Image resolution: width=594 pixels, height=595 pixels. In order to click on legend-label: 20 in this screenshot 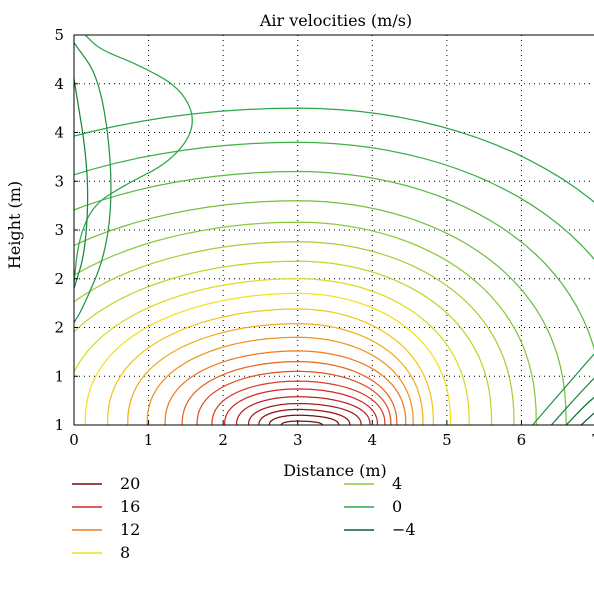, I will do `click(130, 483)`.